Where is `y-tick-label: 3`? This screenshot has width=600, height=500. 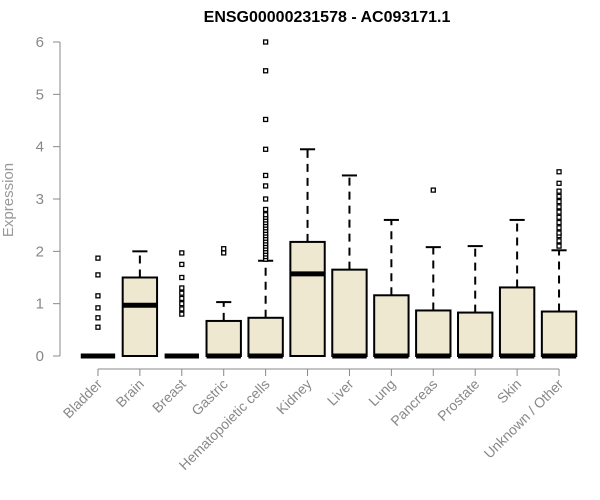 y-tick-label: 3 is located at coordinates (40, 199).